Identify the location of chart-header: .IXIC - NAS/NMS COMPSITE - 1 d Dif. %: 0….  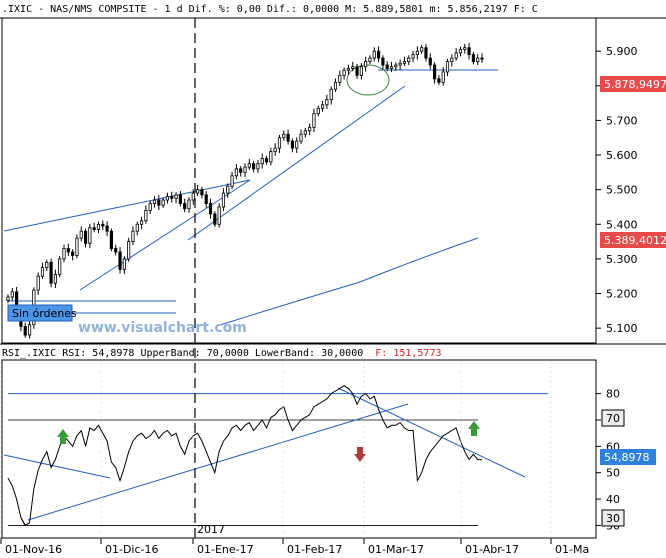
(270, 9).